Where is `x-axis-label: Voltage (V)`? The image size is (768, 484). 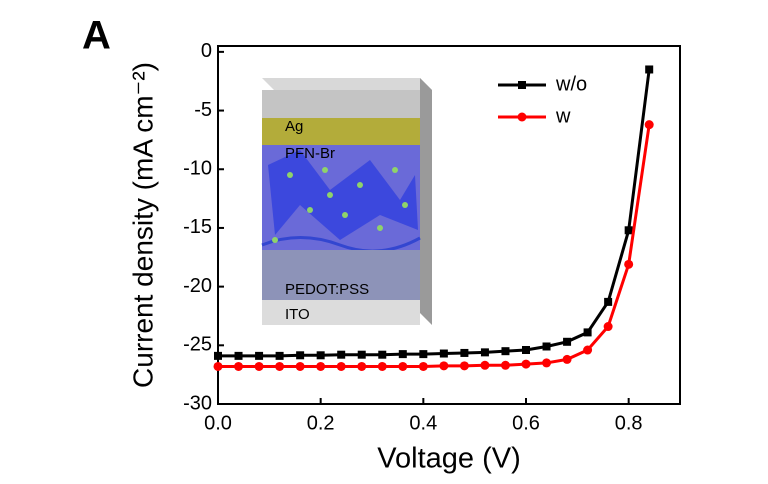 x-axis-label: Voltage (V) is located at coordinates (448, 459).